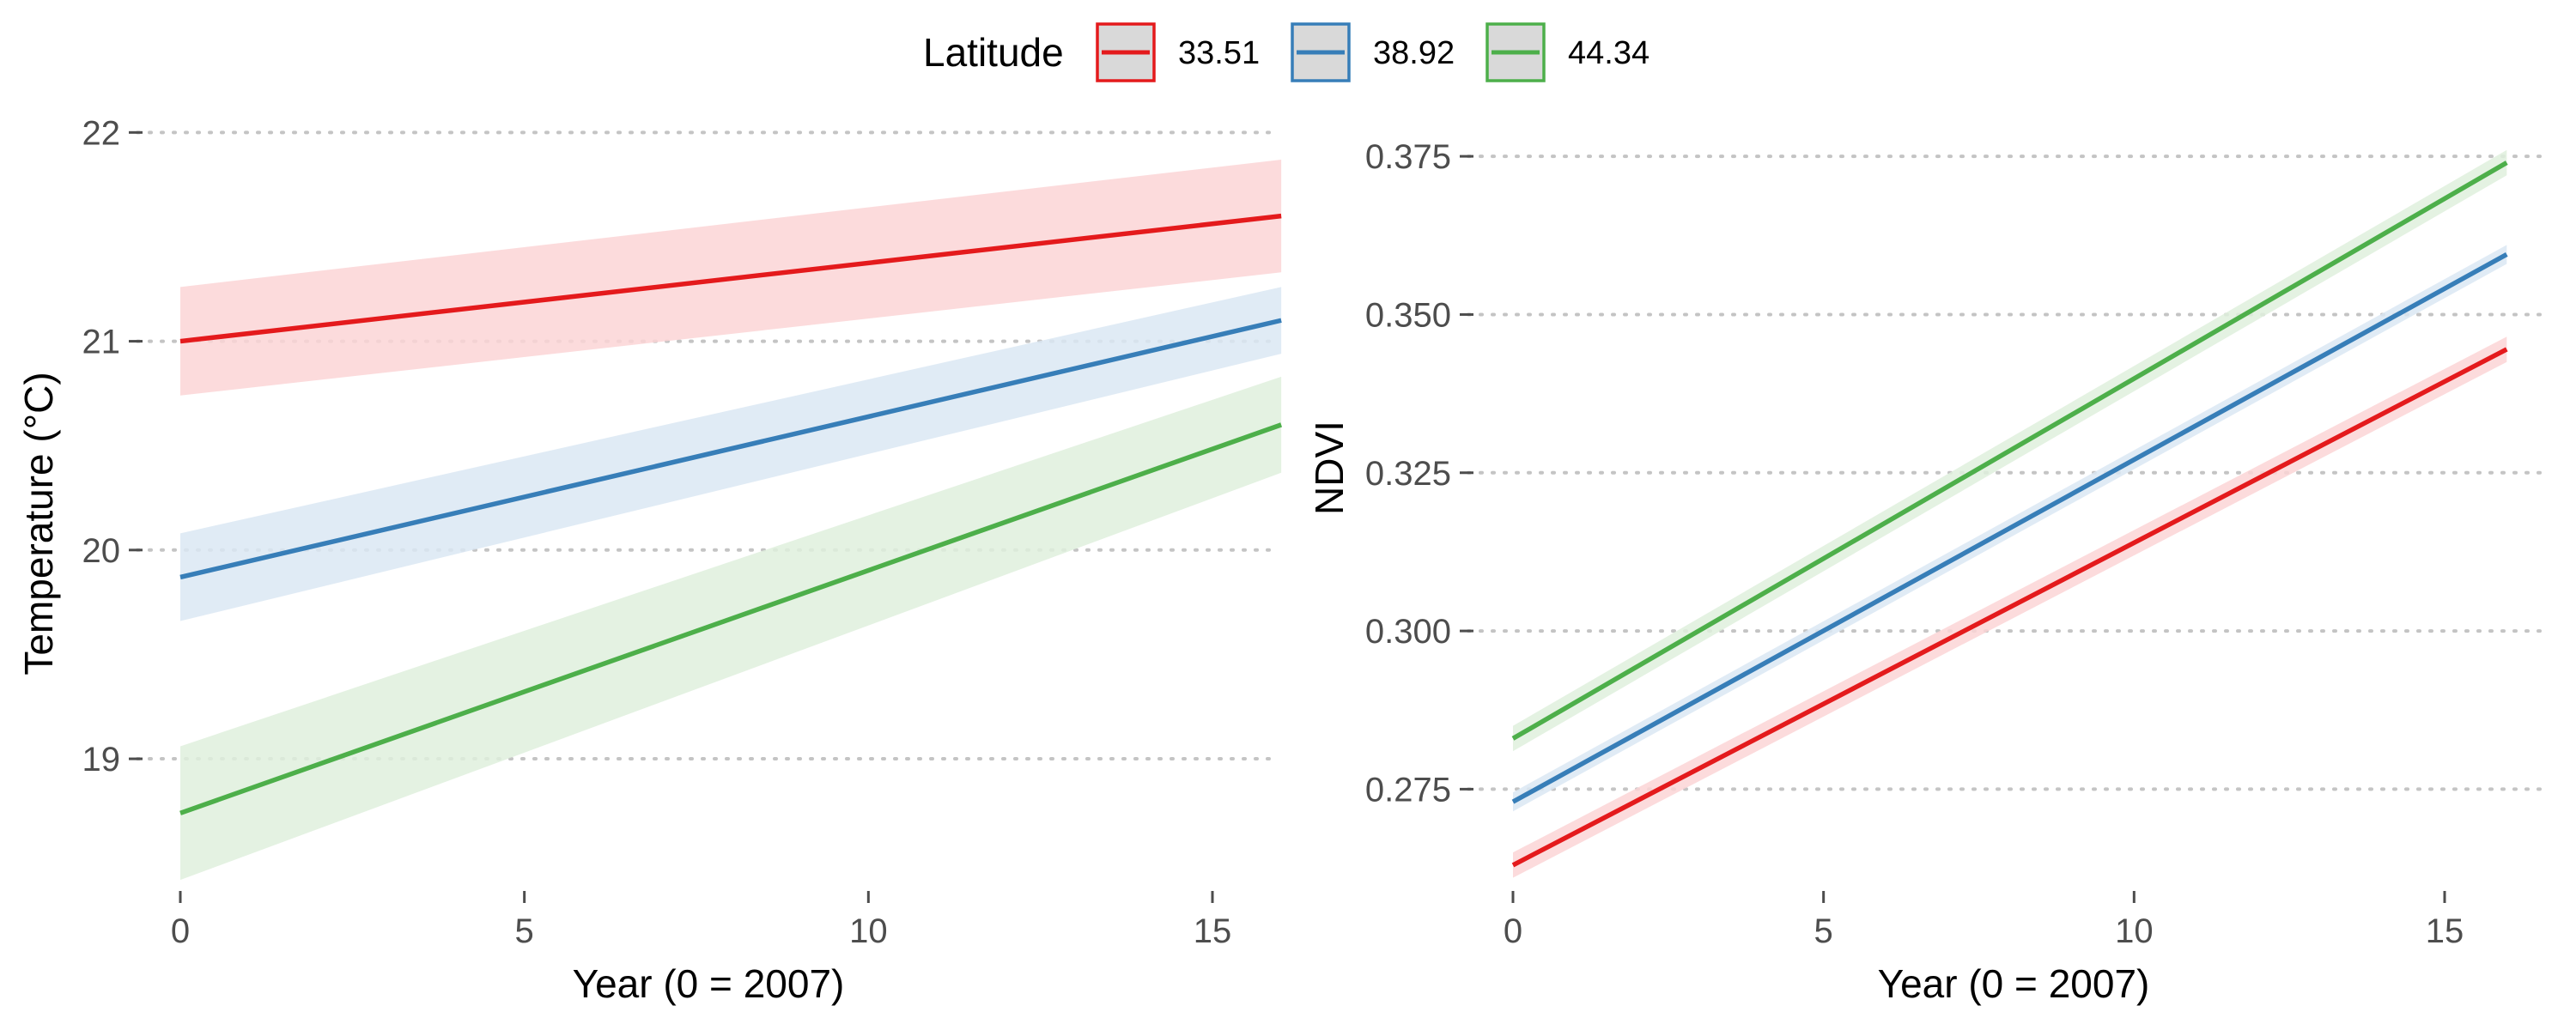  Describe the element at coordinates (1219, 53) in the screenshot. I see `legend-label-33-51: 33.51` at that location.